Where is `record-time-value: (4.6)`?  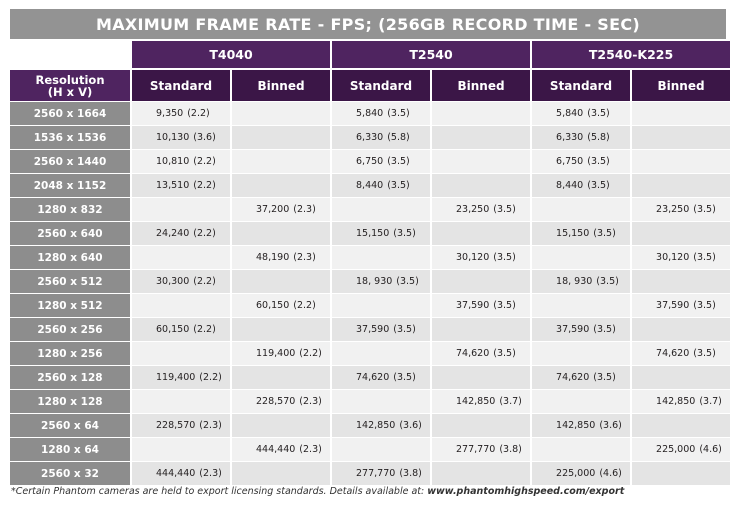 record-time-value: (4.6) is located at coordinates (710, 449).